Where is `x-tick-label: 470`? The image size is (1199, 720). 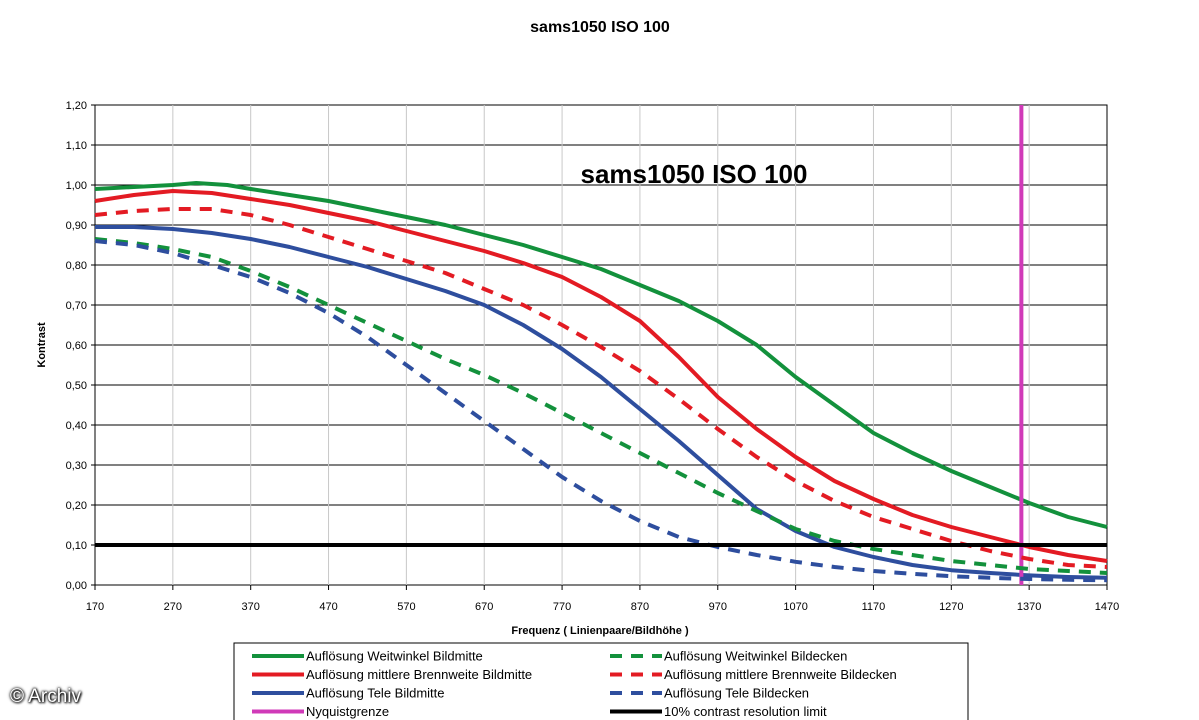 x-tick-label: 470 is located at coordinates (328, 607).